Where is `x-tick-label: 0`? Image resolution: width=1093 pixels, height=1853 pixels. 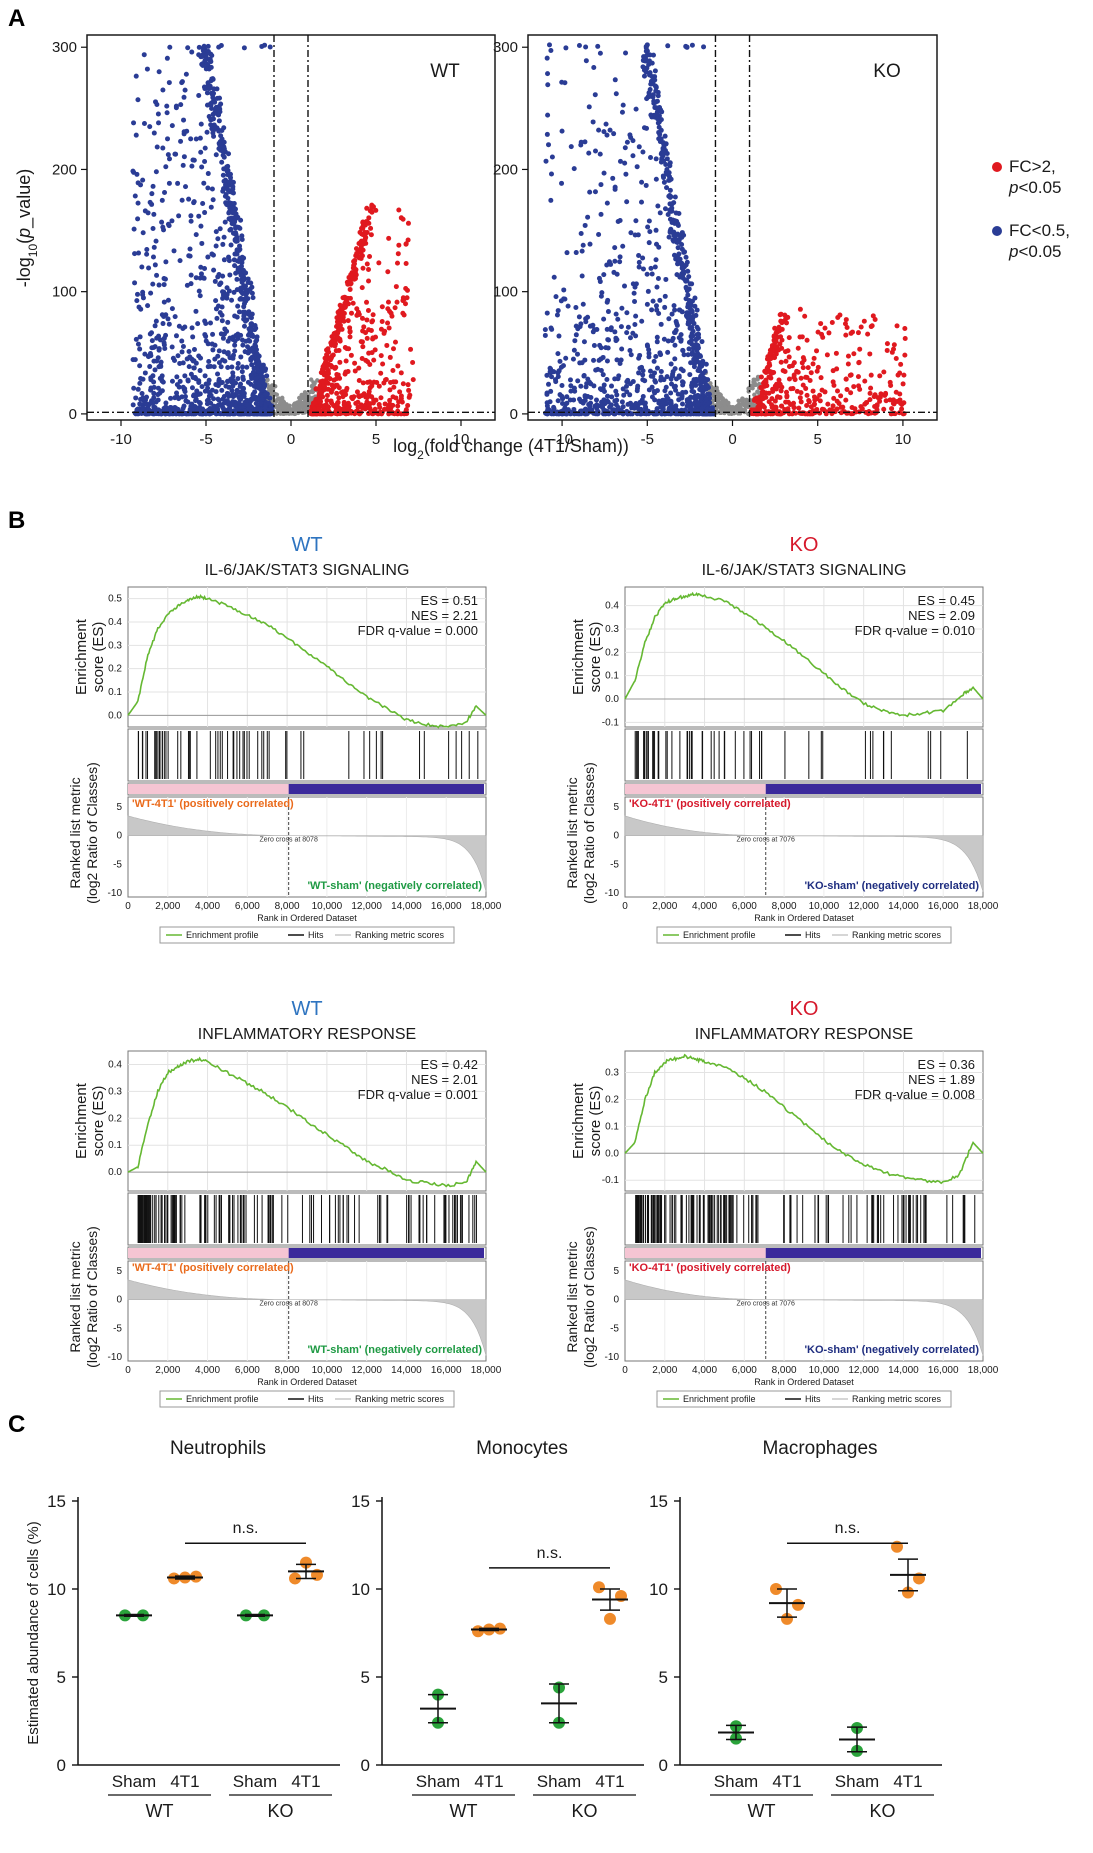
x-tick-label: 0 is located at coordinates (732, 439).